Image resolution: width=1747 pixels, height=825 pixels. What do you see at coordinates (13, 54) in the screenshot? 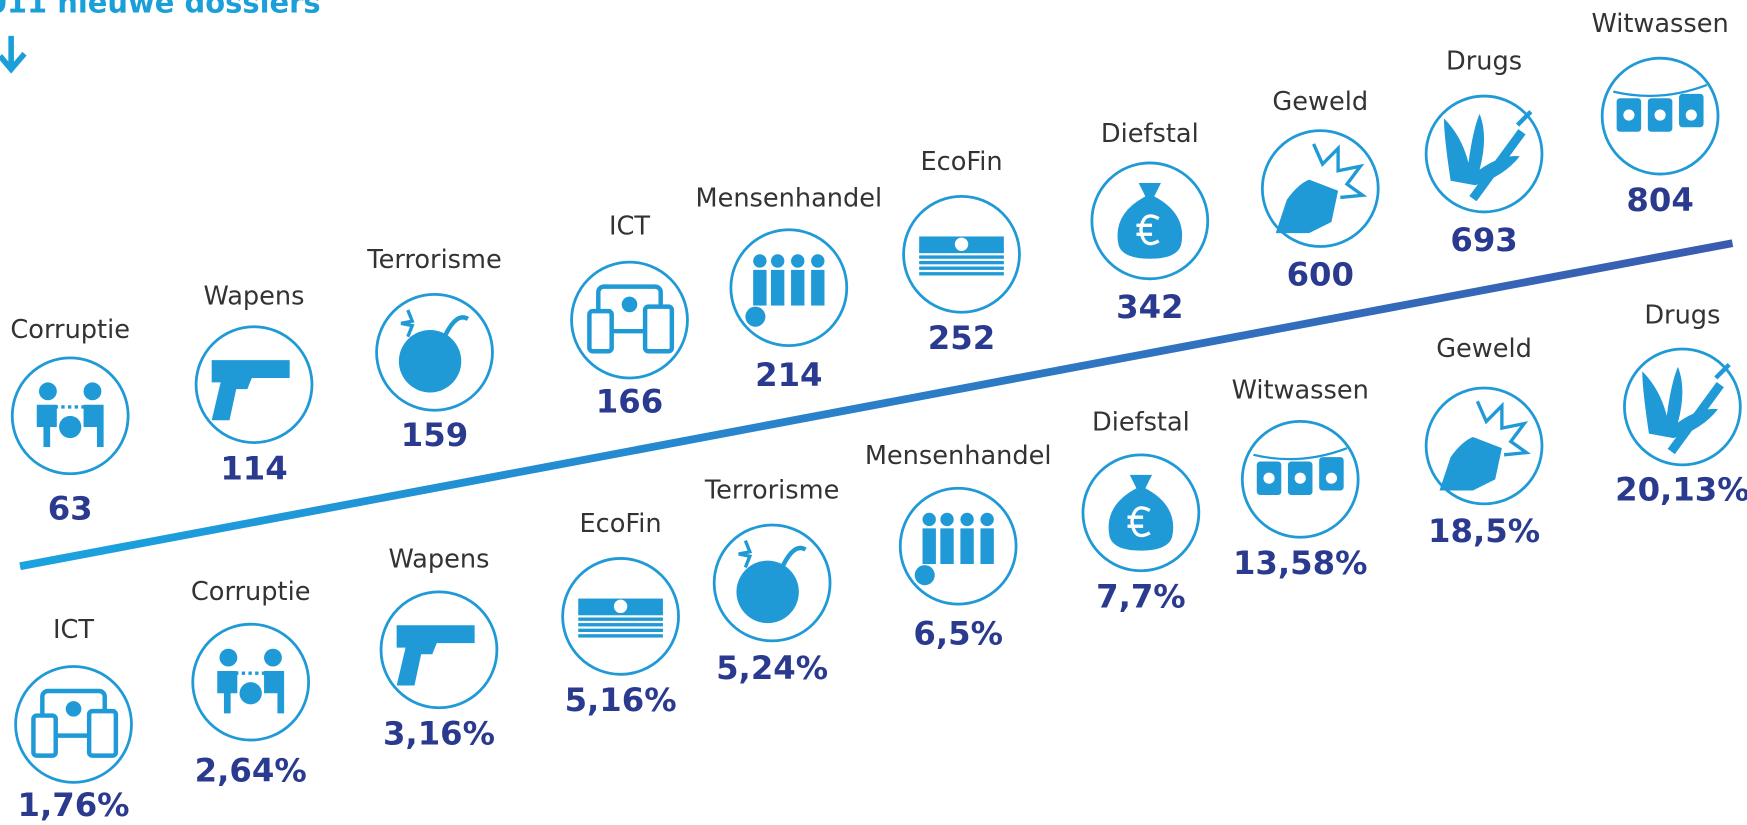
I see `arrow` at bounding box center [13, 54].